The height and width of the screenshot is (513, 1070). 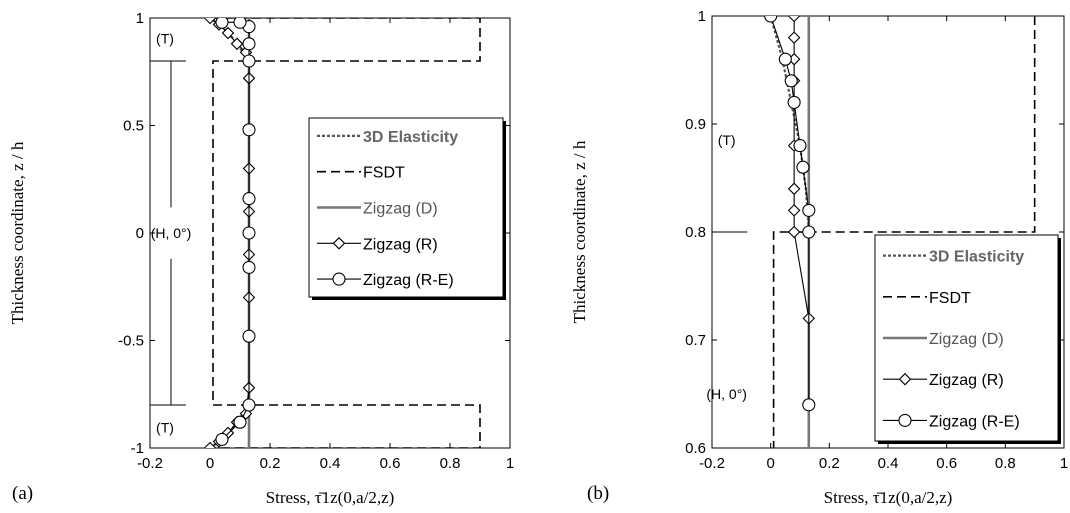 What do you see at coordinates (137, 448) in the screenshot?
I see `y-tick-label: -1` at bounding box center [137, 448].